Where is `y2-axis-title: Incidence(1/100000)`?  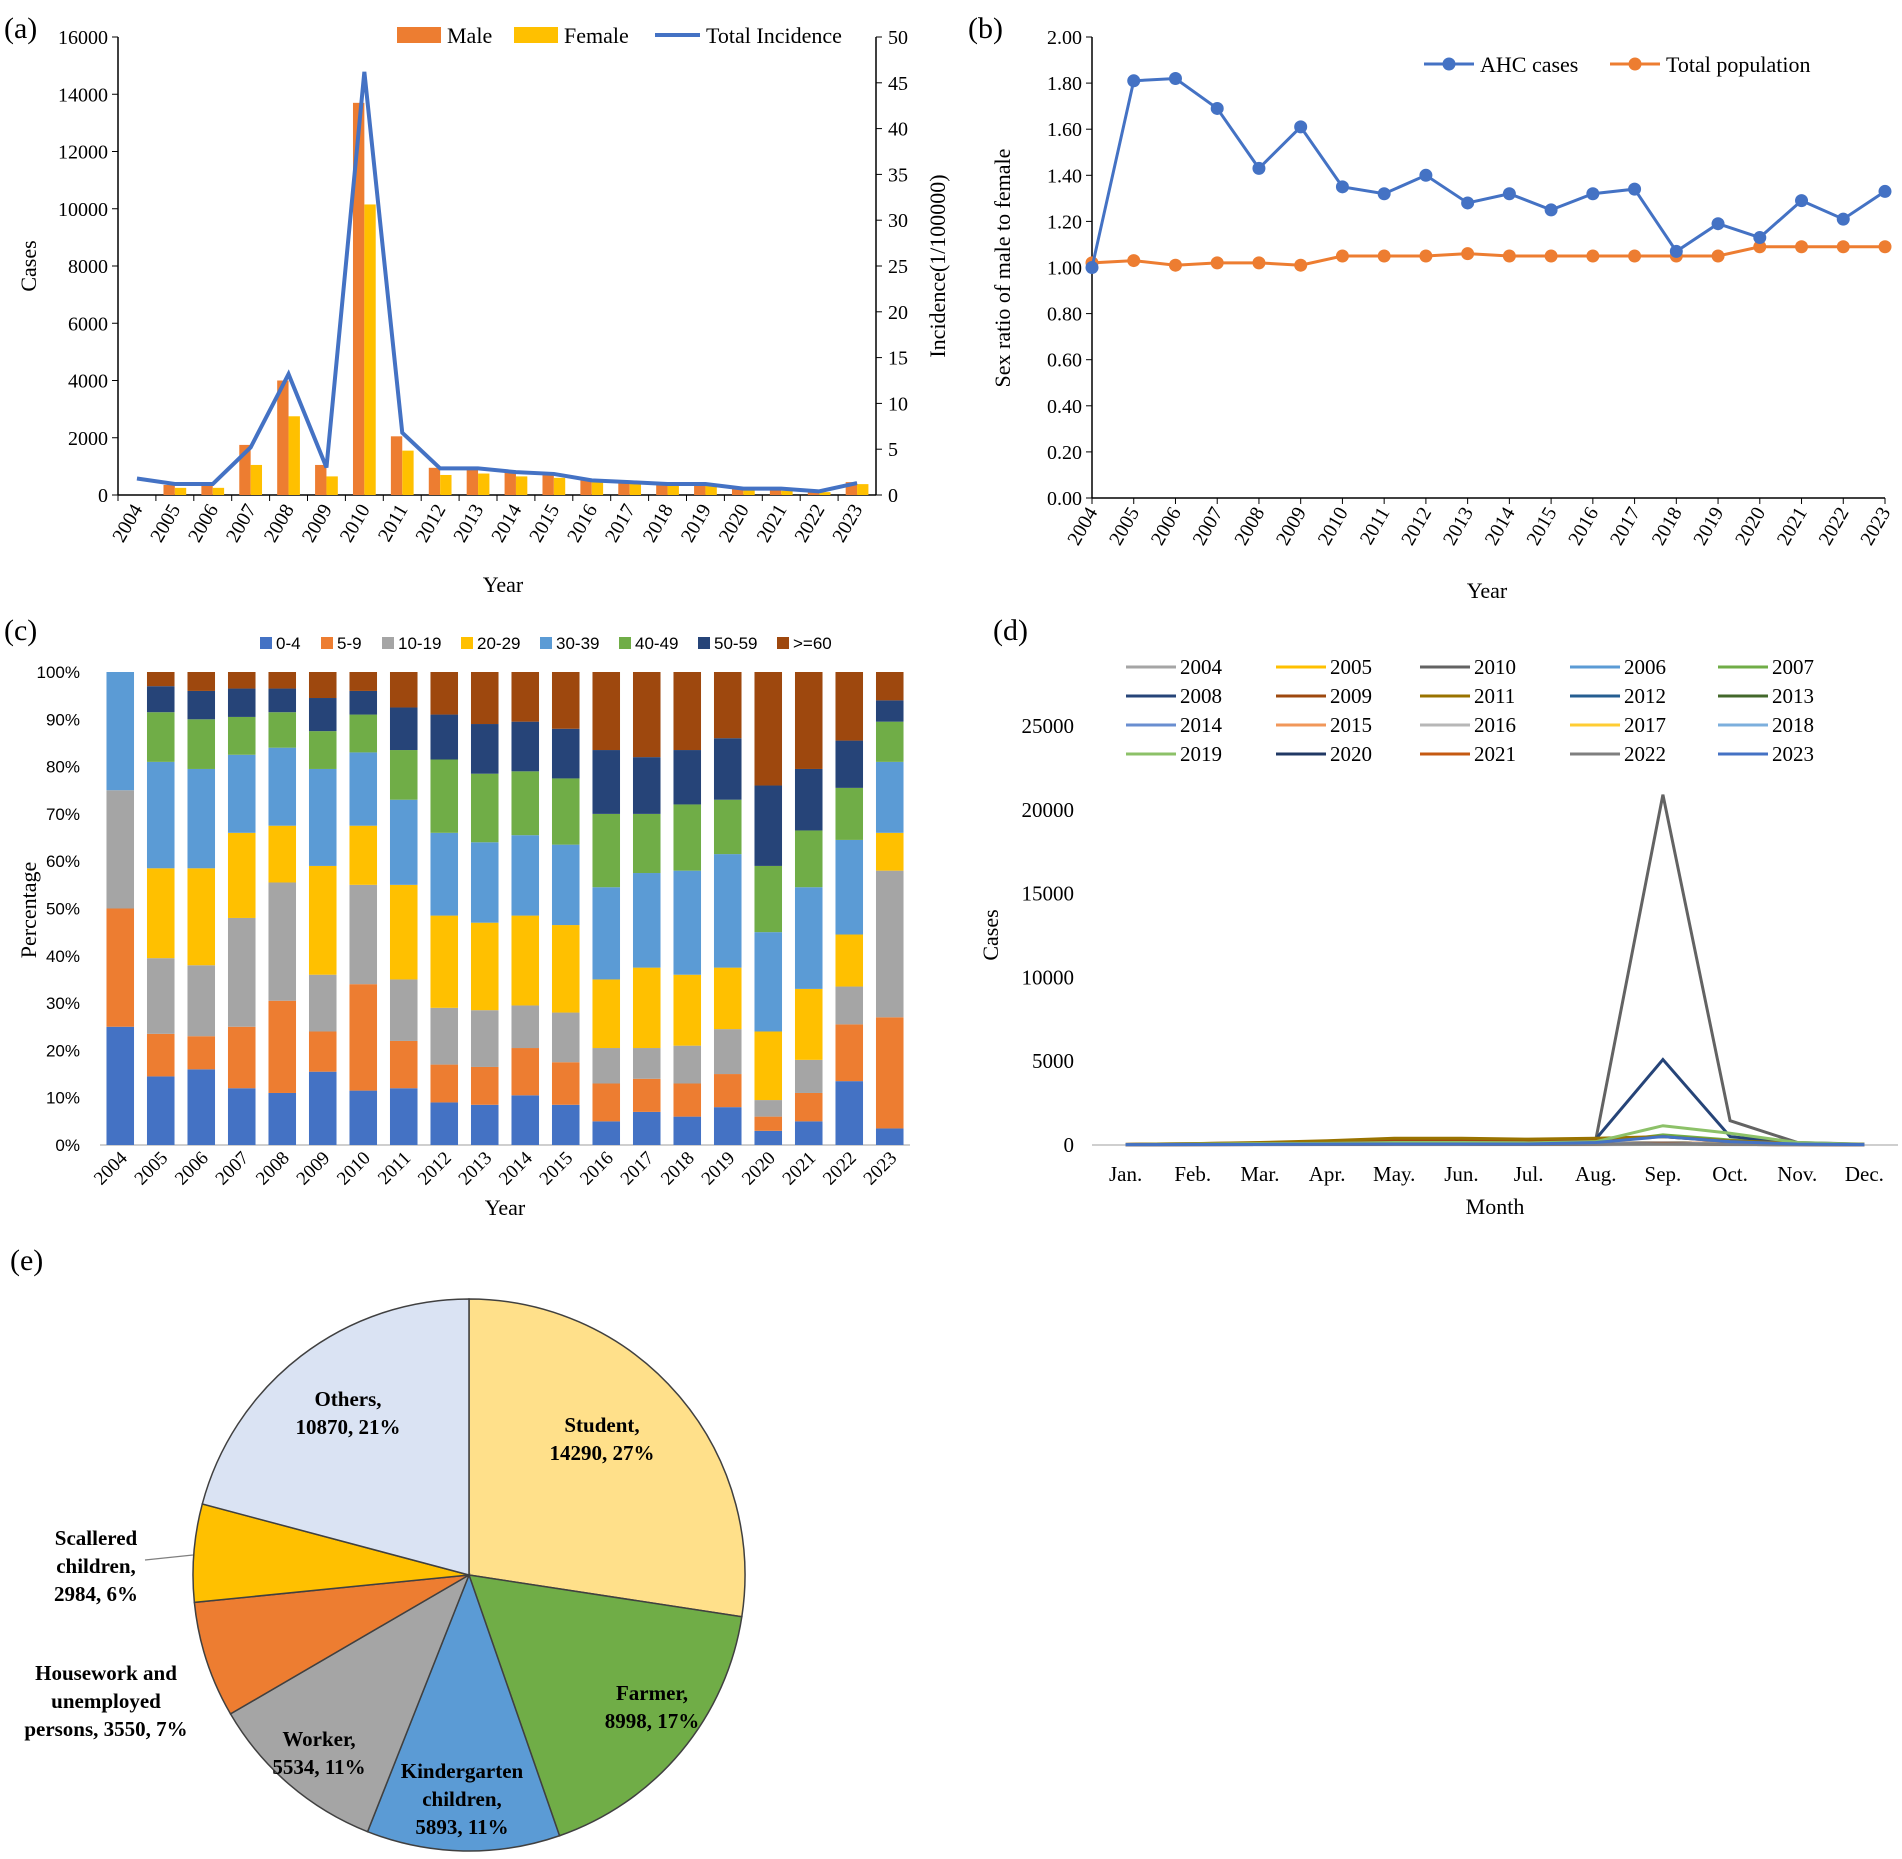 y2-axis-title: Incidence(1/100000) is located at coordinates (937, 265).